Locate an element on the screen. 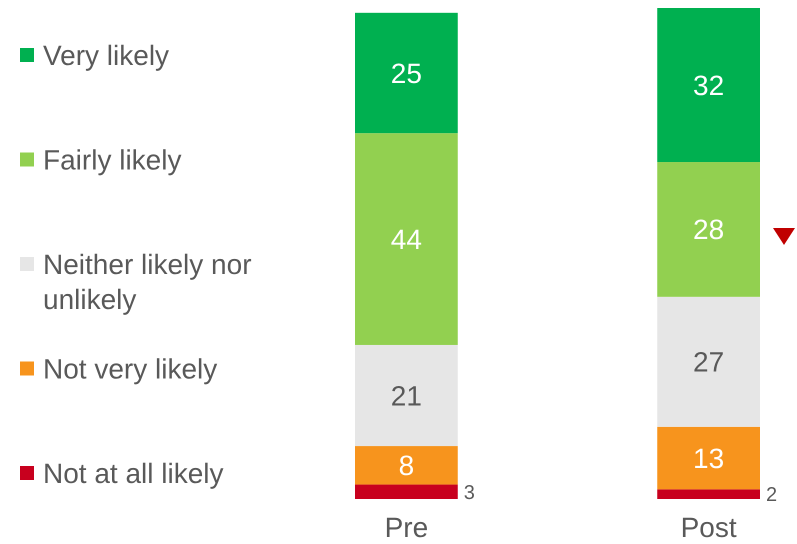  data-label: 27 is located at coordinates (708, 362).